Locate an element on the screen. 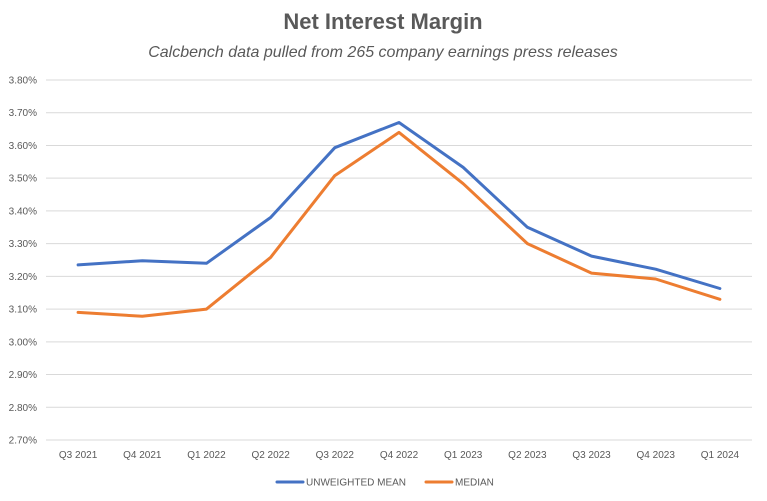 This screenshot has height=501, width=767. legend: UNWEIGHTED MEAN MEDIAN is located at coordinates (384, 483).